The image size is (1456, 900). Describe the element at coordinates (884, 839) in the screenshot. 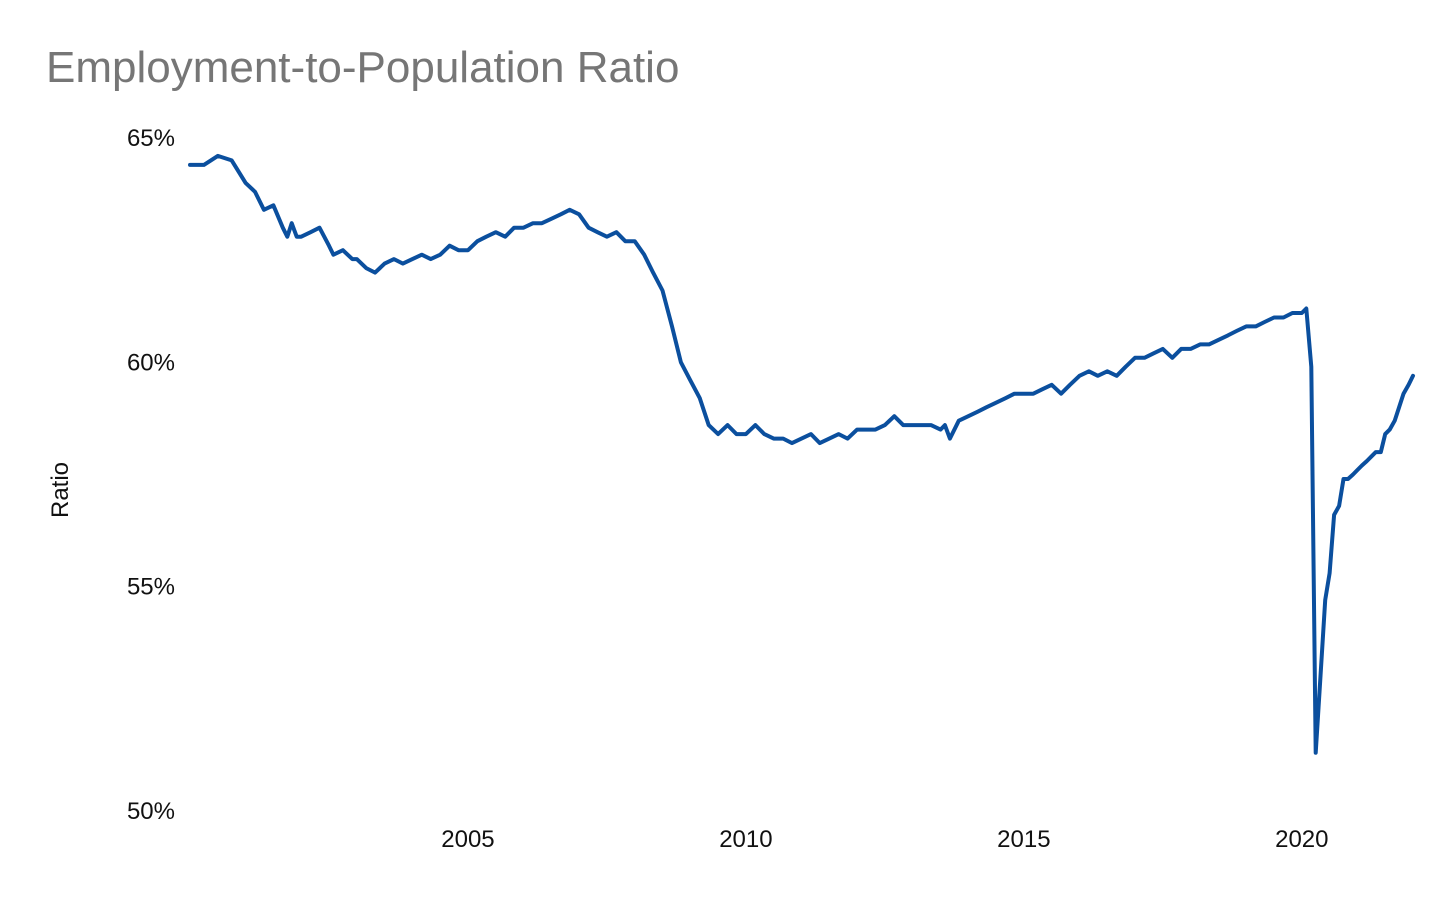

I see `x-axis-tick-labels: 2005 2010 2015 2020` at that location.